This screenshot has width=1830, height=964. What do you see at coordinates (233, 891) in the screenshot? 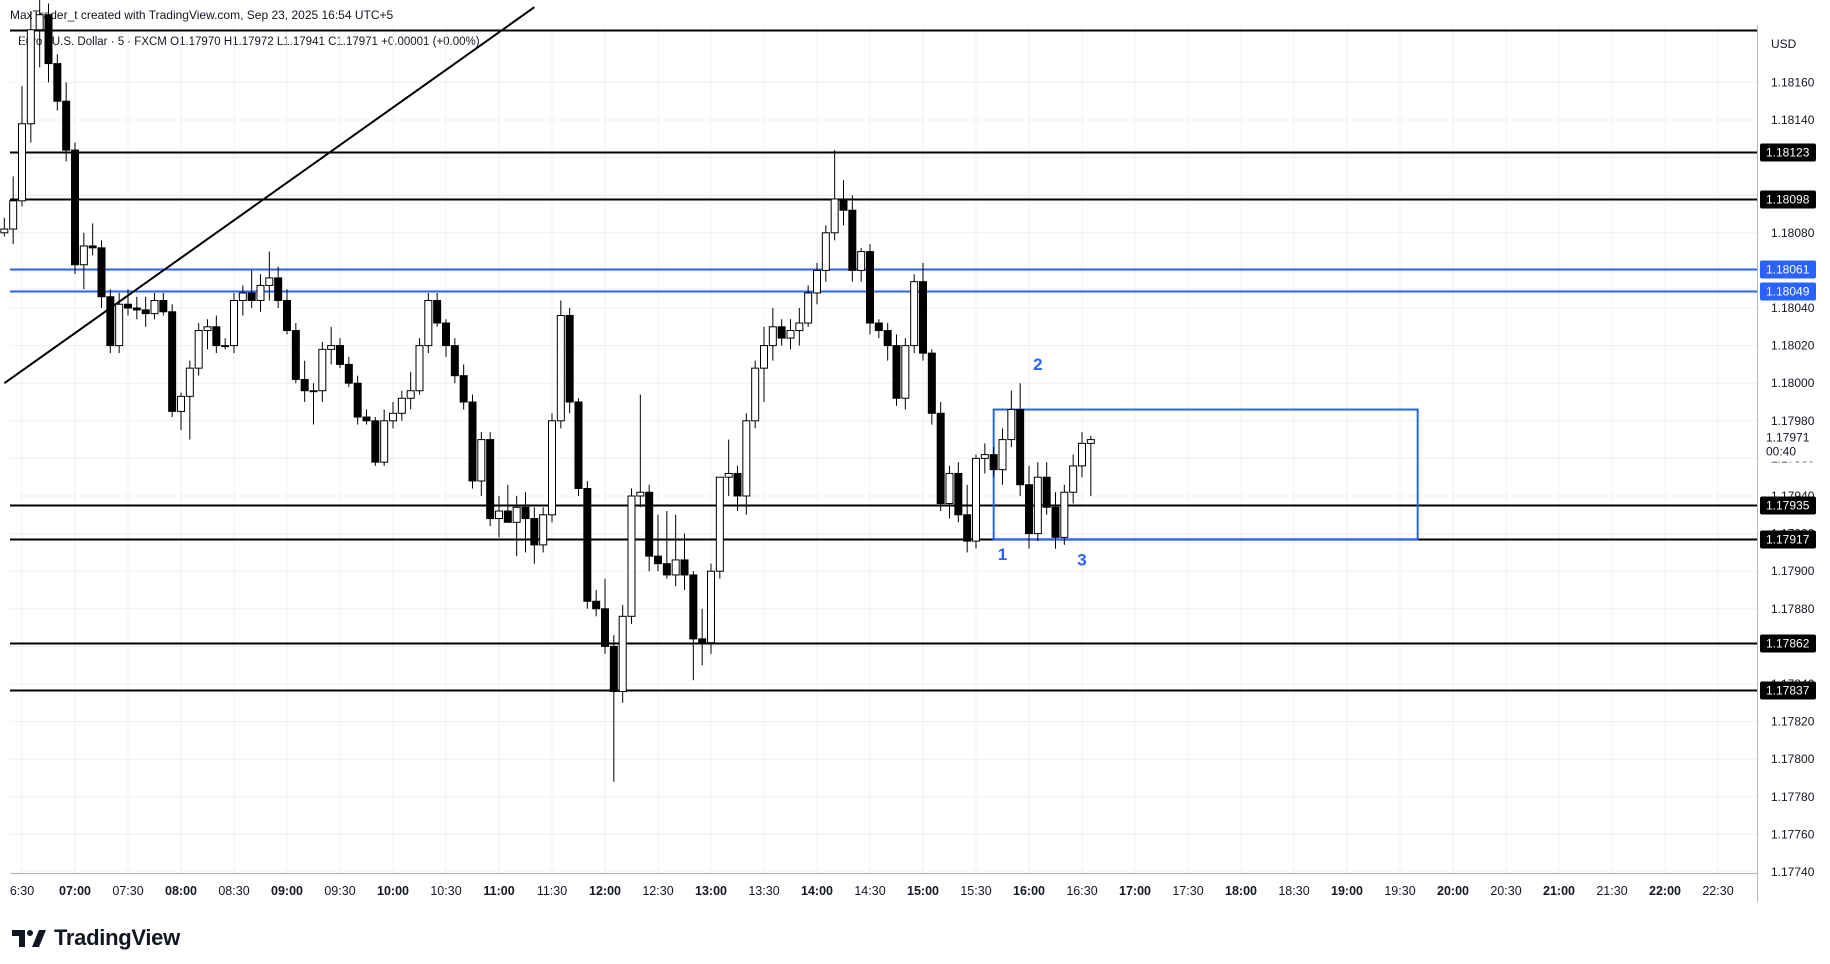
I see `time-tick-label: 08:30` at bounding box center [233, 891].